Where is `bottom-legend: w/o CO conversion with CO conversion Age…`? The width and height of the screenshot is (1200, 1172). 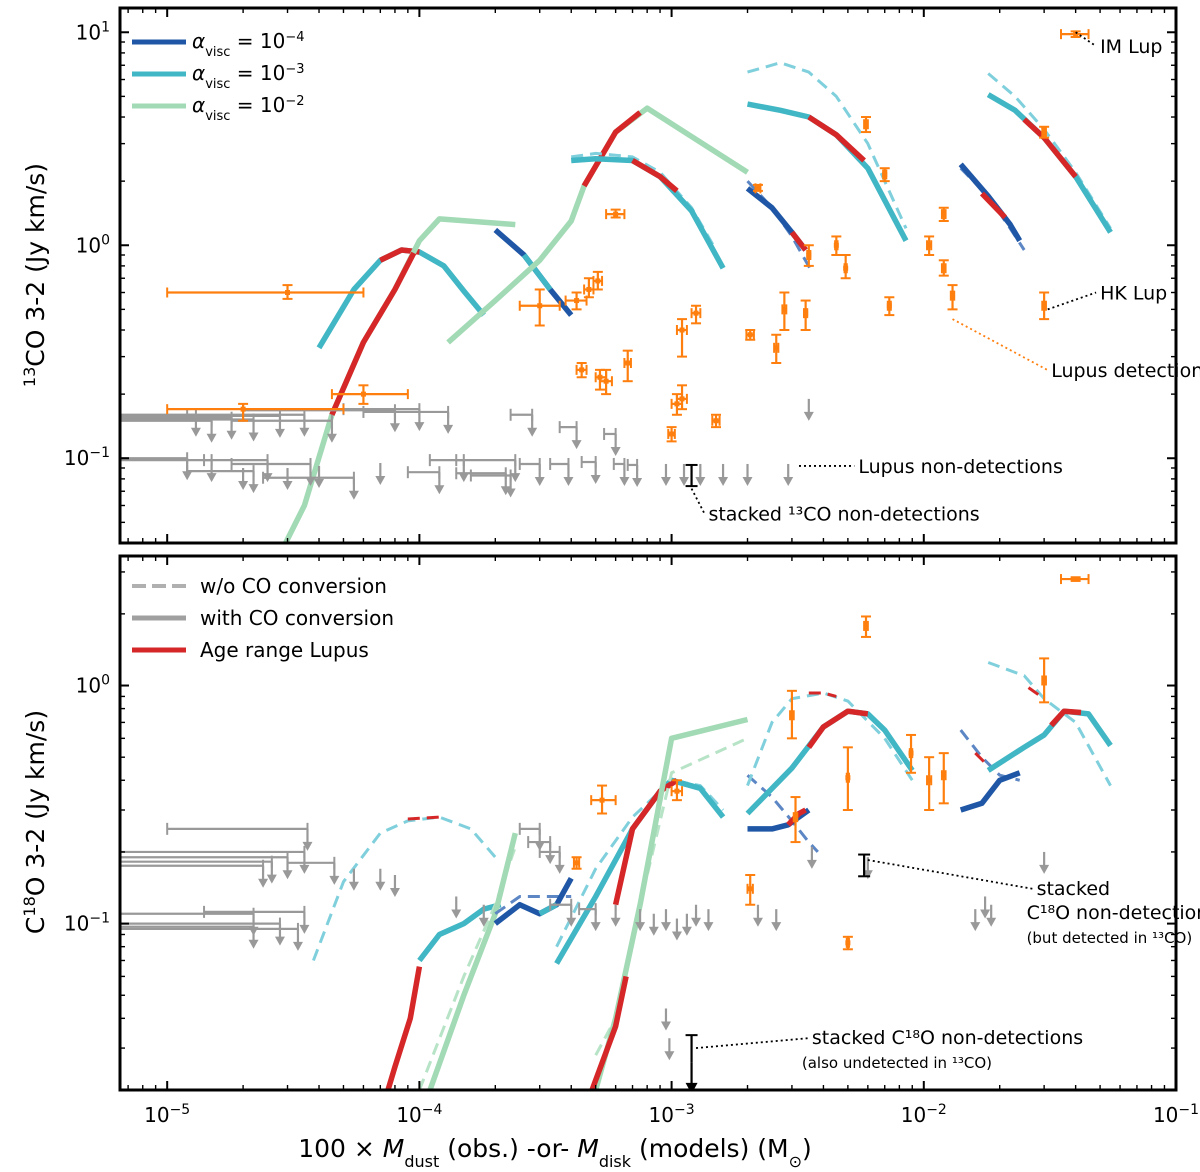 bottom-legend: w/o CO conversion with CO conversion Age… is located at coordinates (263, 618).